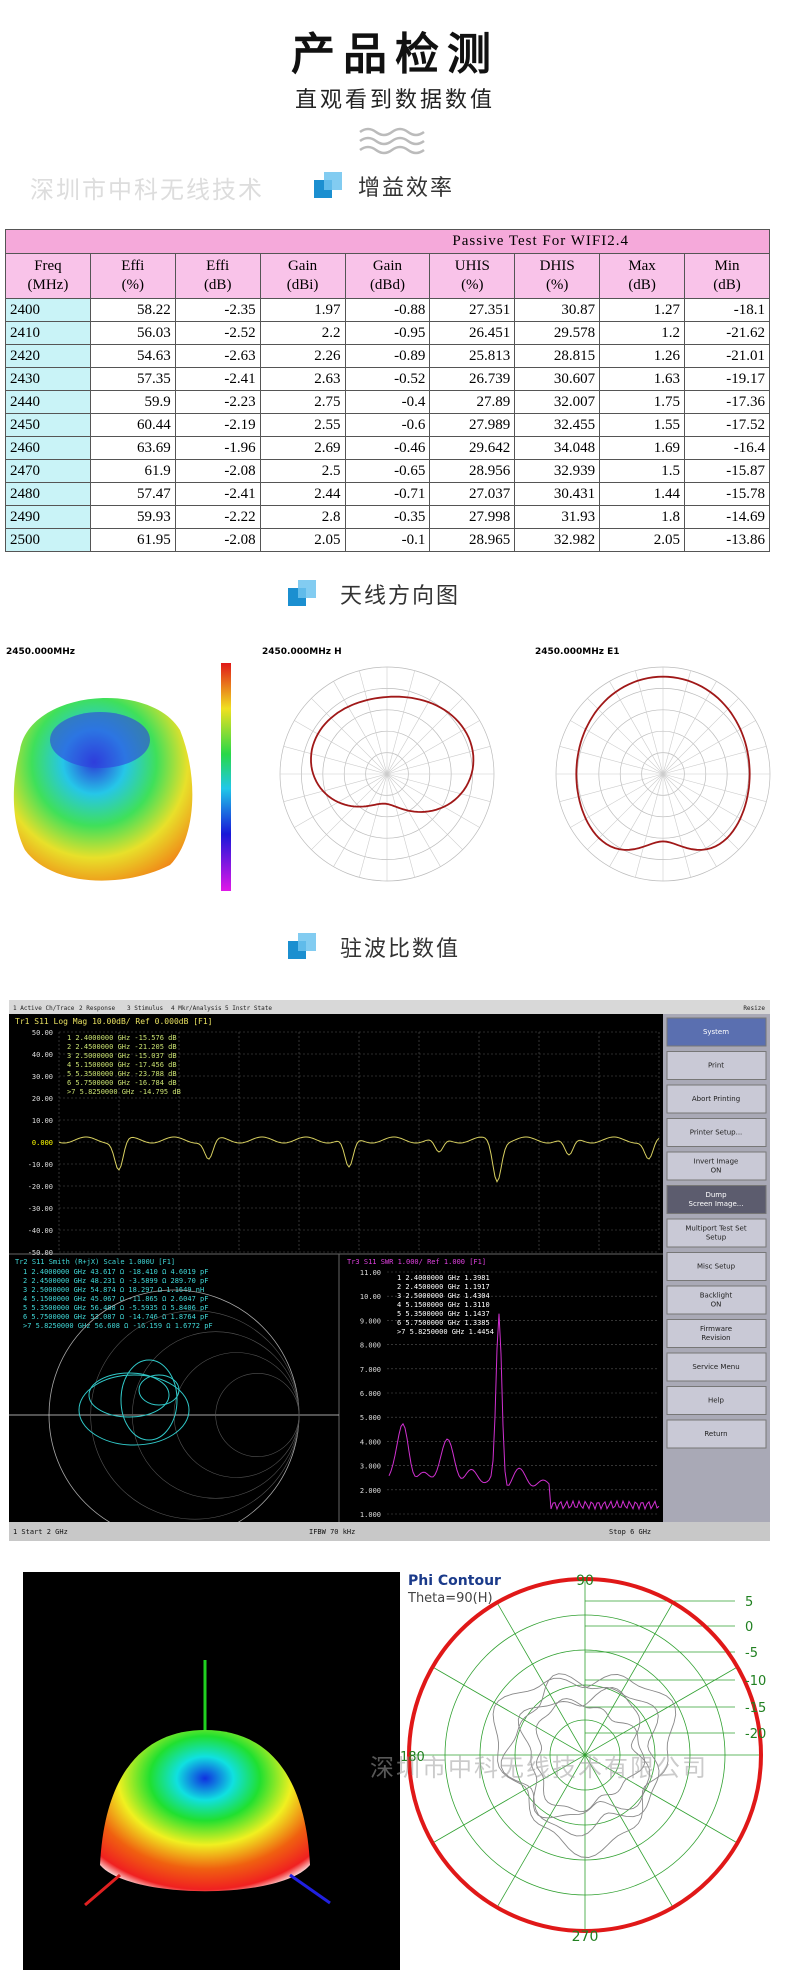 This screenshot has width=790, height=1985. I want to click on table-cell: 1.69, so click(642, 448).